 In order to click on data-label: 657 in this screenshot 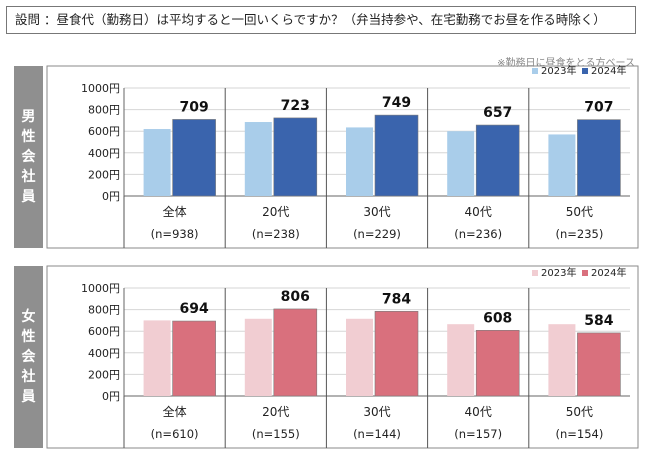, I will do `click(497, 113)`.